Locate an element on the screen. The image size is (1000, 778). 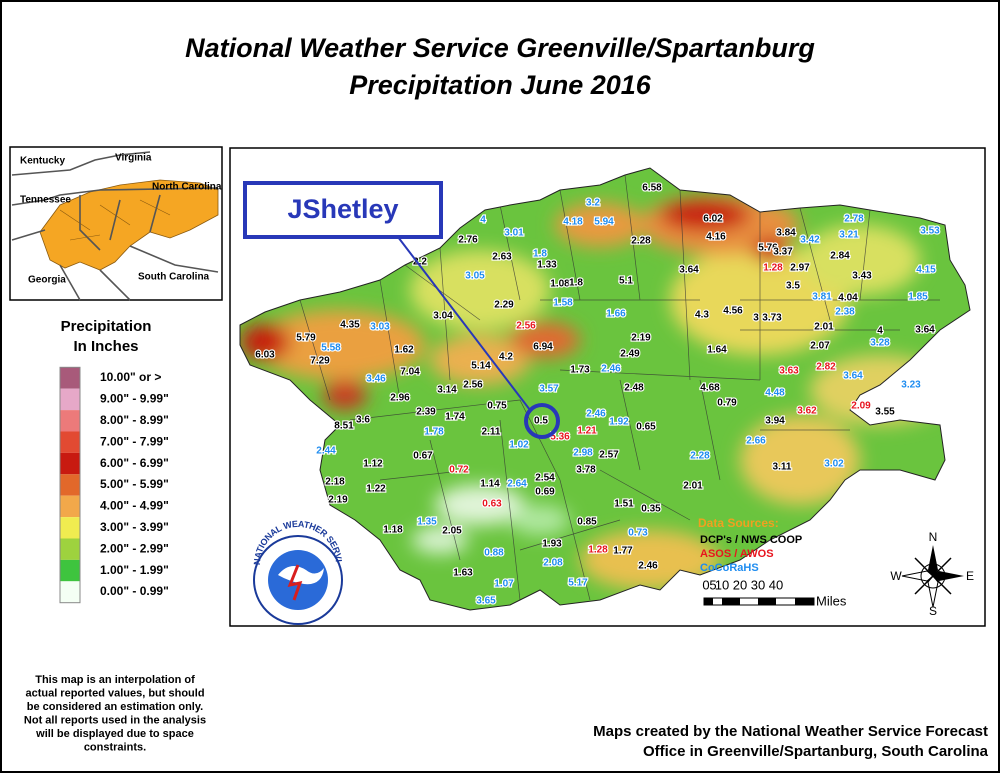
legend-label: 1.00" - 1.99" is located at coordinates (134, 570).